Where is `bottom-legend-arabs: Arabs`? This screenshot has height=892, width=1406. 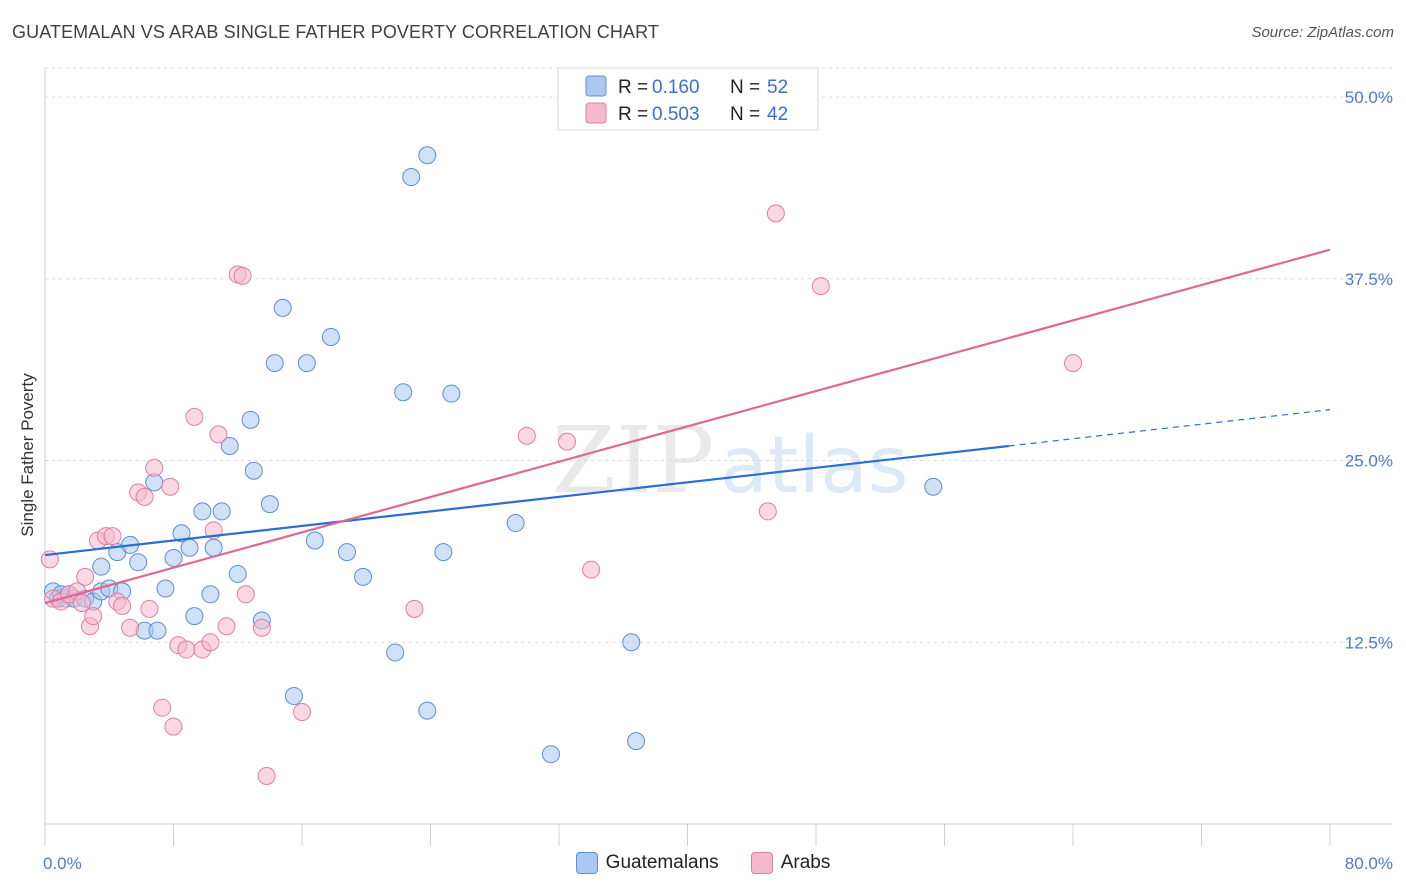
bottom-legend-arabs: Arabs is located at coordinates (790, 863).